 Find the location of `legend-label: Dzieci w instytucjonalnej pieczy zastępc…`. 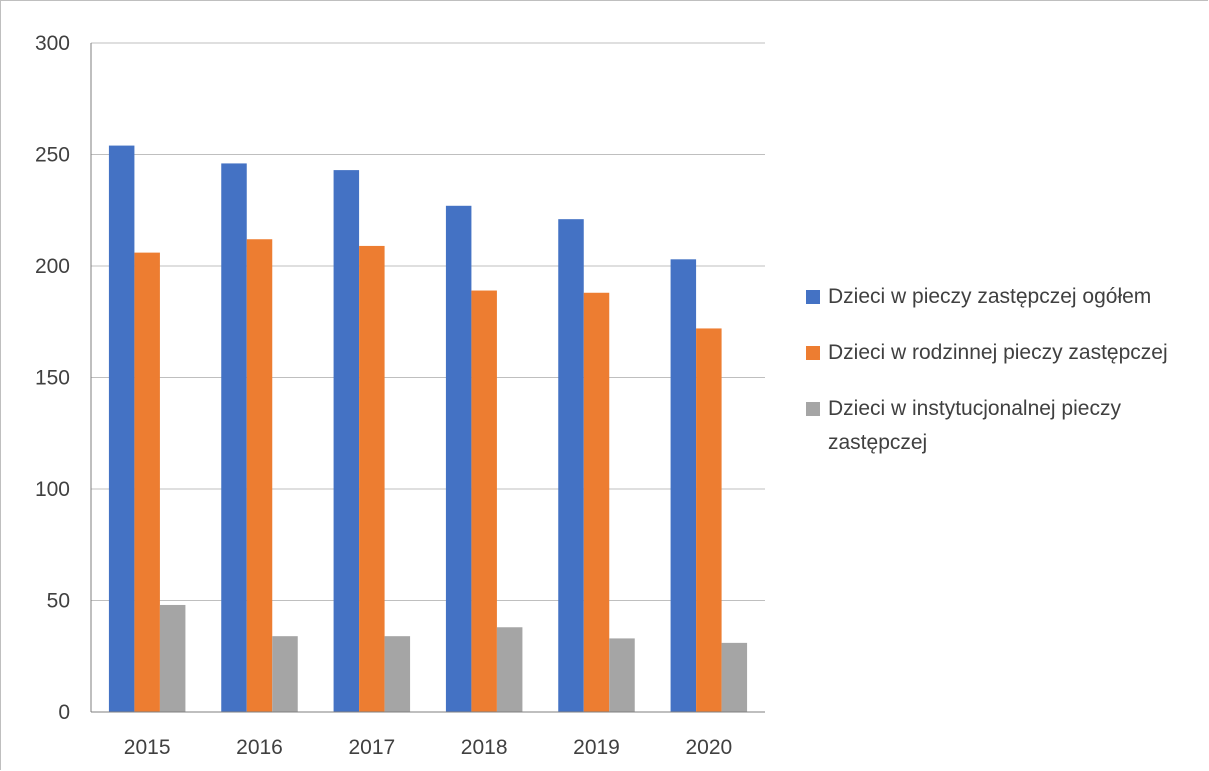

legend-label: Dzieci w instytucjonalnej pieczy zastępc… is located at coordinates (974, 425).